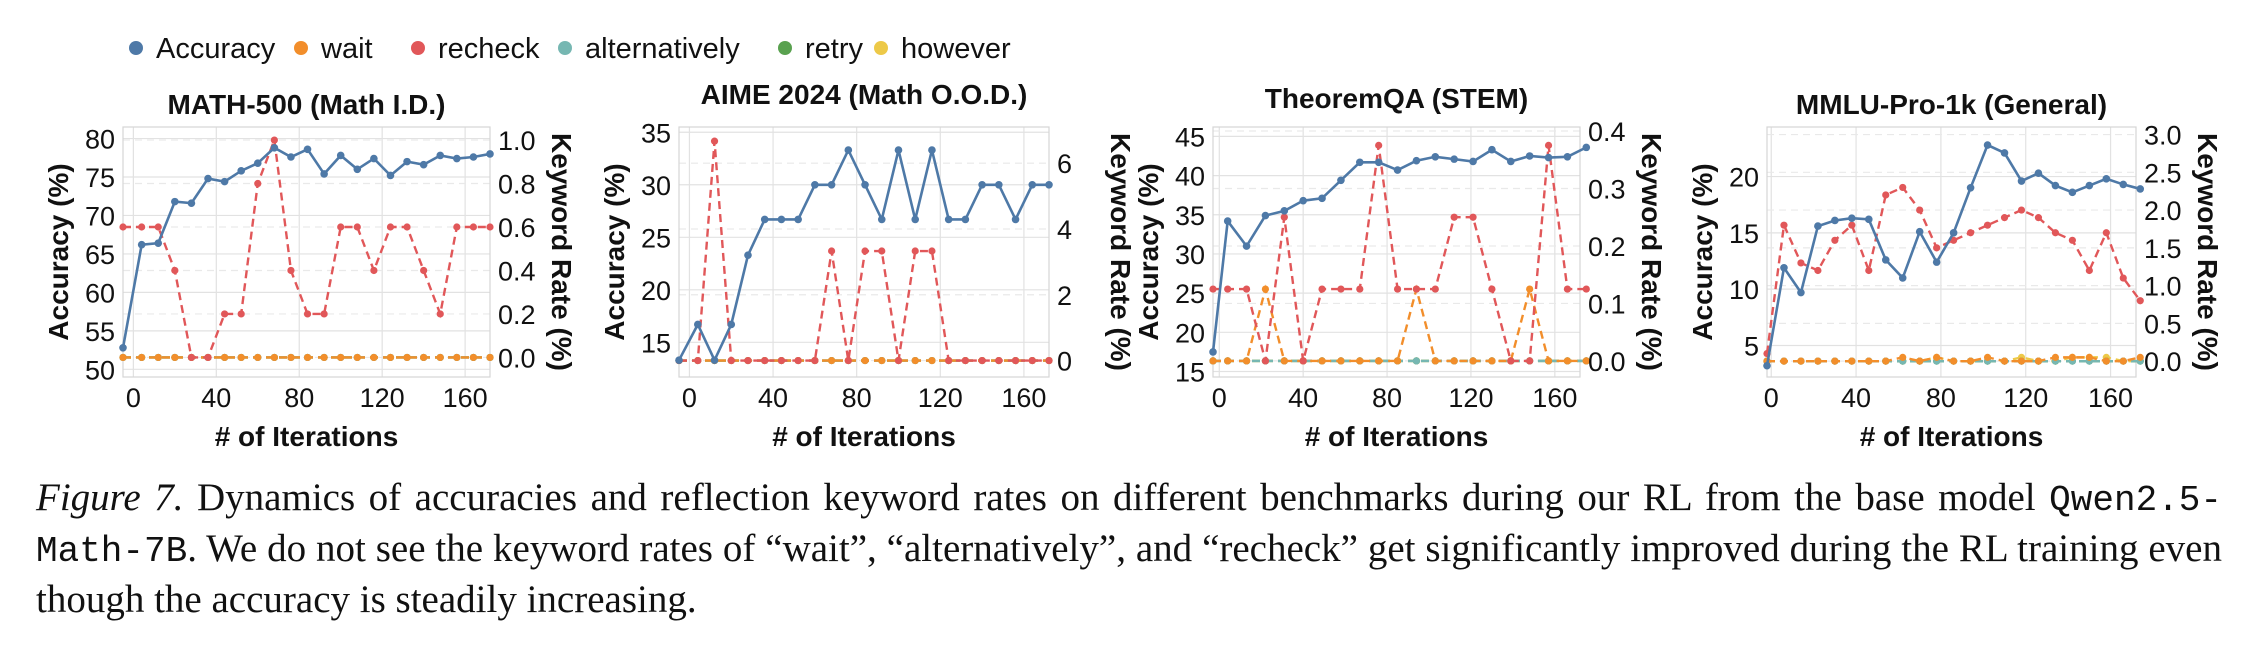 Image resolution: width=2262 pixels, height=654 pixels. What do you see at coordinates (1387, 398) in the screenshot?
I see `x-tick-label: 80` at bounding box center [1387, 398].